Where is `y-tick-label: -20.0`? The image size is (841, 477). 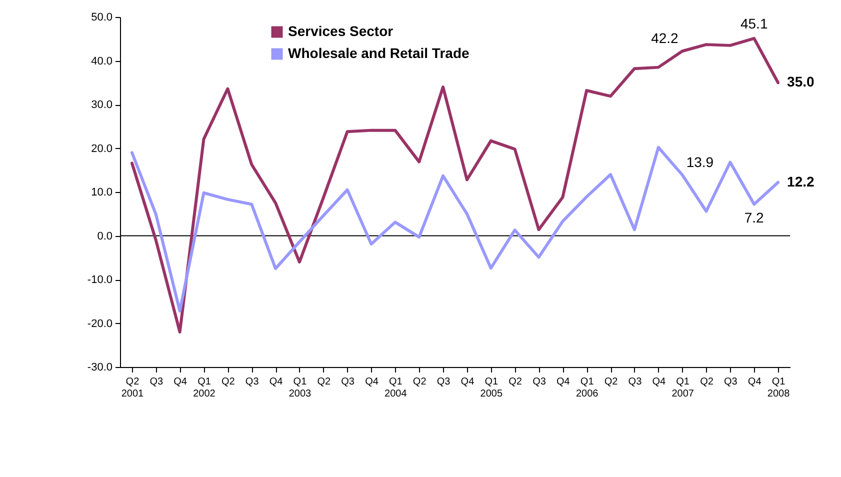
y-tick-label: -20.0 is located at coordinates (99, 324).